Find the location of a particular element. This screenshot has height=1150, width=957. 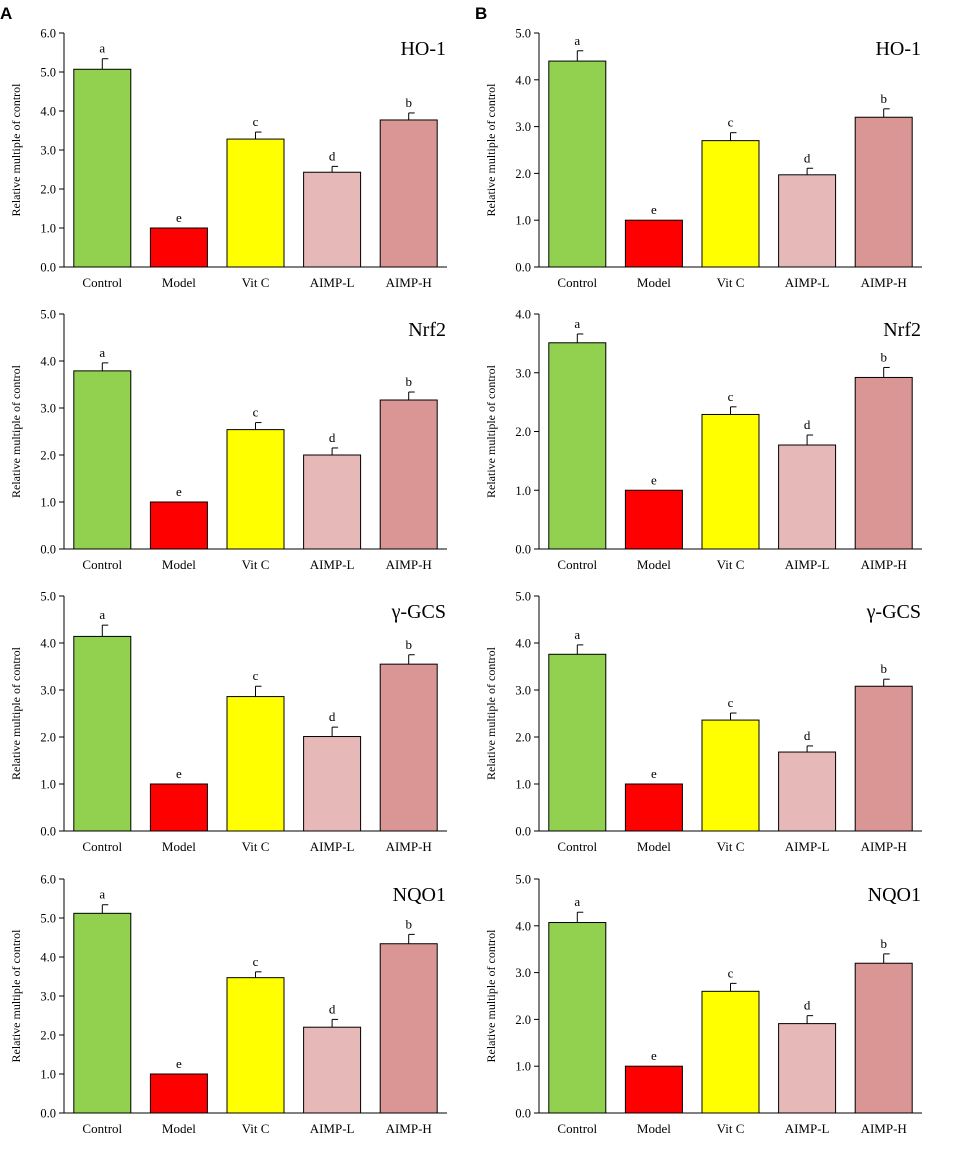

chart-title: NQO1 is located at coordinates (894, 895).